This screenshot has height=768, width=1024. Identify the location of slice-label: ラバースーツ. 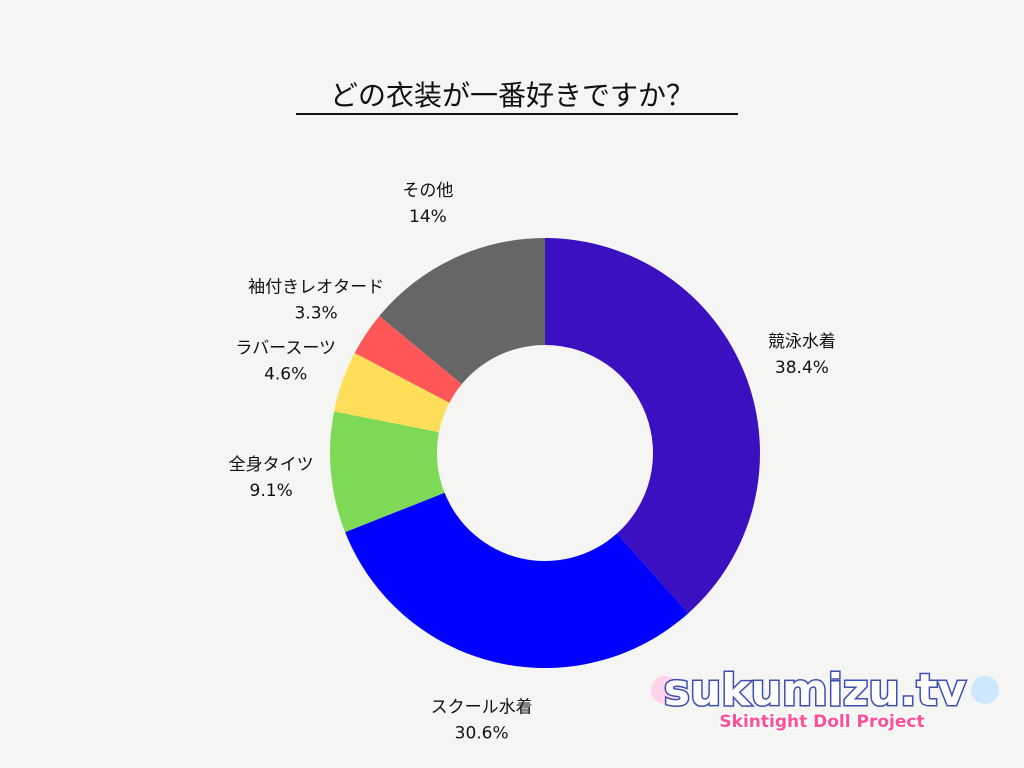
(285, 348).